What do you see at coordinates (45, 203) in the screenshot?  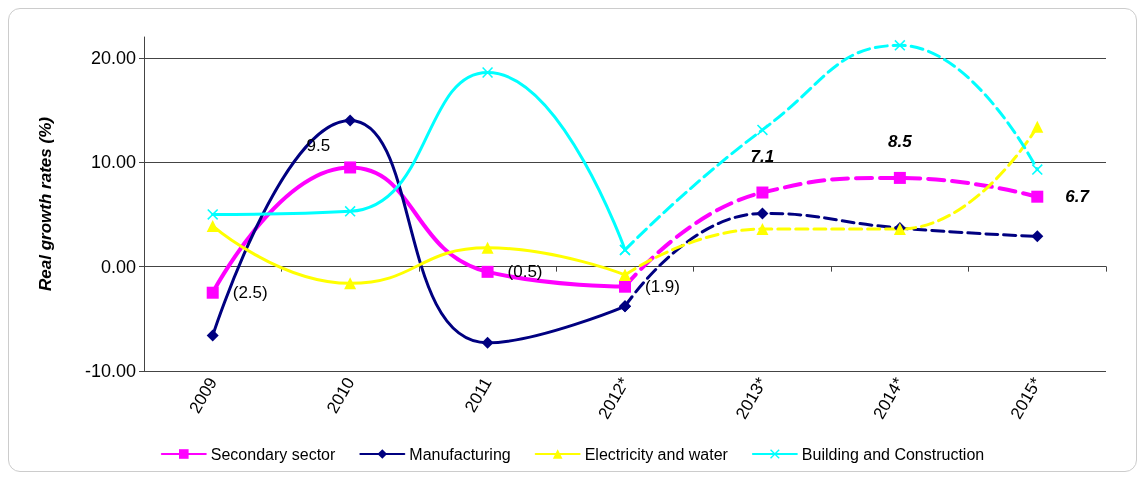 I see `y-axis-title: Real growth rates (%)` at bounding box center [45, 203].